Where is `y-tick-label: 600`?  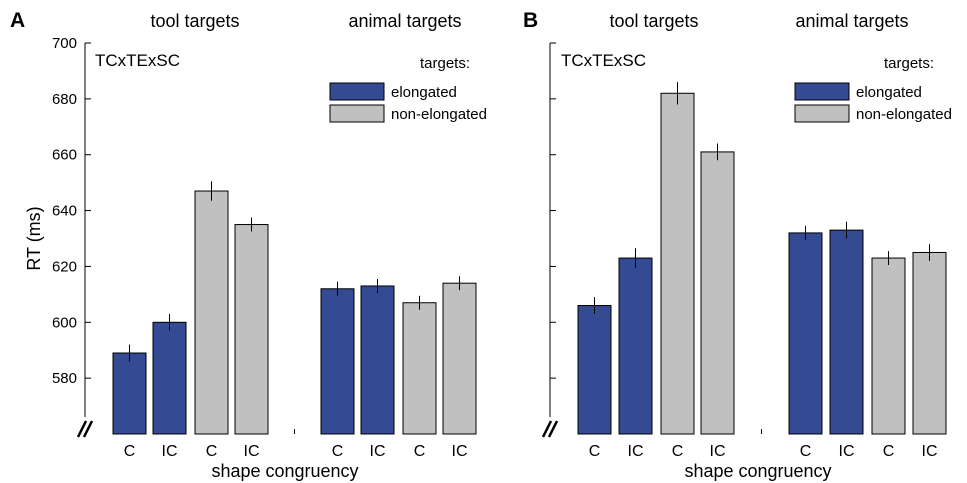 y-tick-label: 600 is located at coordinates (64, 322).